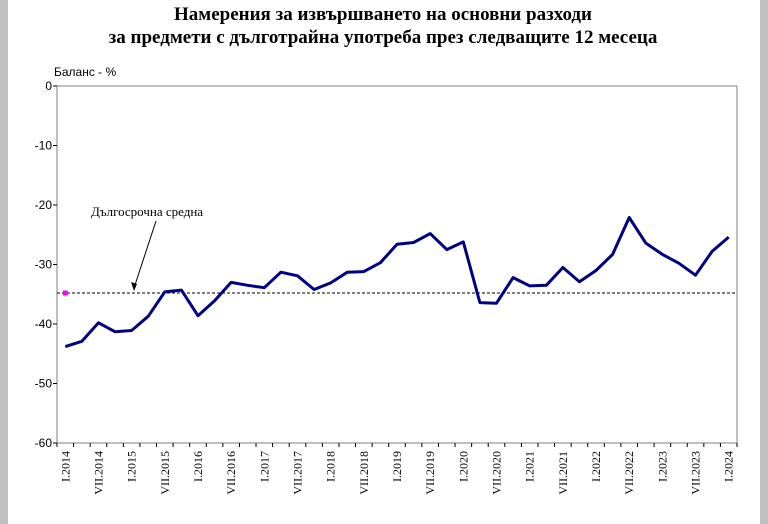  Describe the element at coordinates (44, 265) in the screenshot. I see `y-tick-label: -30` at that location.